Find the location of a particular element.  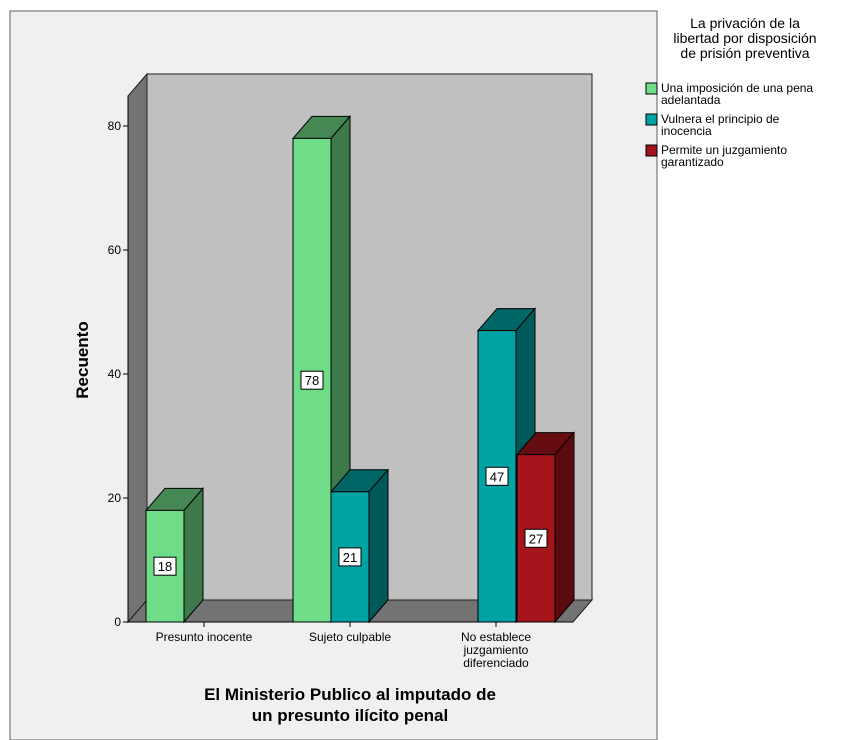

plot-side-wall is located at coordinates (137, 348).